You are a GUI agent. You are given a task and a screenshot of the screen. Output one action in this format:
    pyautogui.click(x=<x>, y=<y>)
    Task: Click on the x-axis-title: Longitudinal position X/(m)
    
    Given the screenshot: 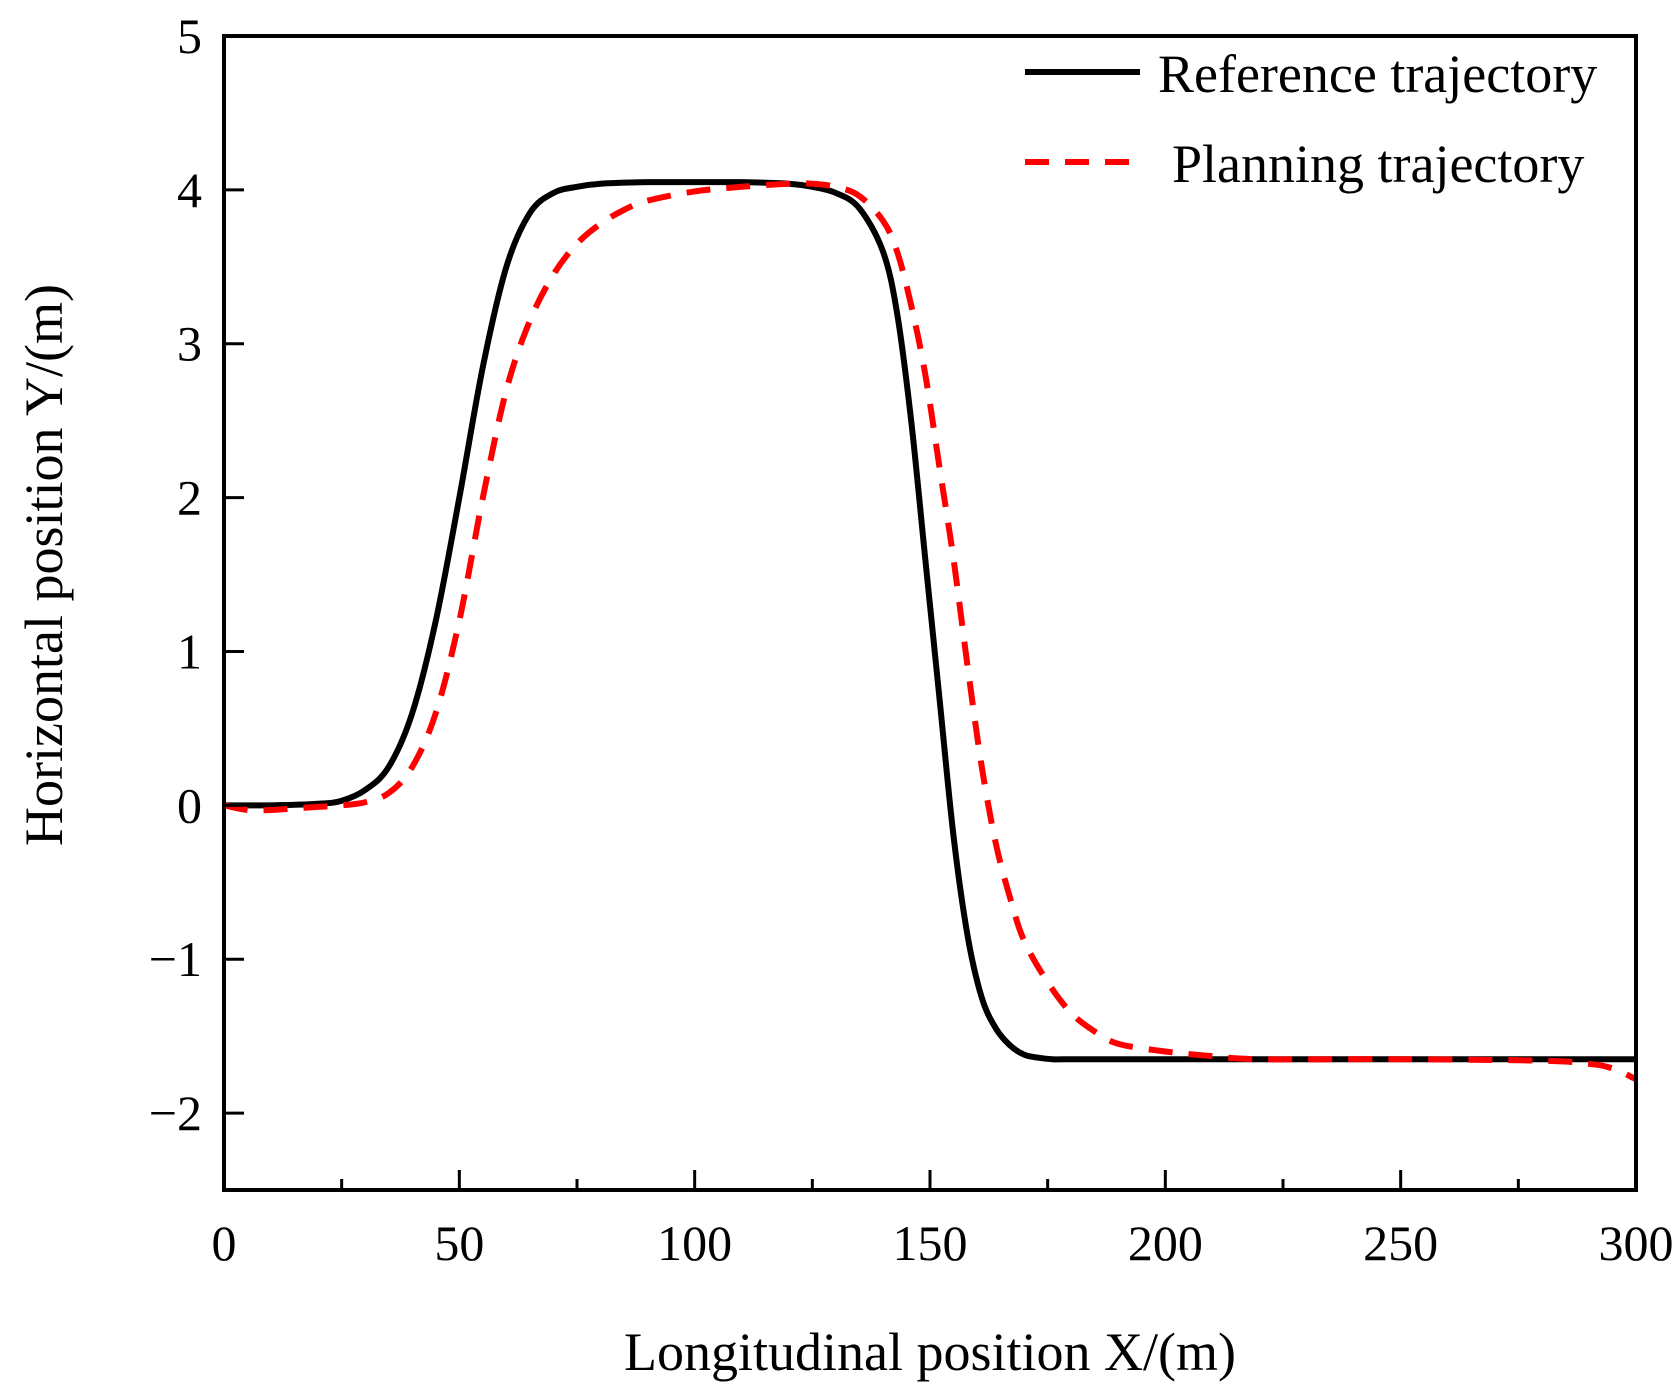 What is the action you would take?
    pyautogui.click(x=930, y=1352)
    